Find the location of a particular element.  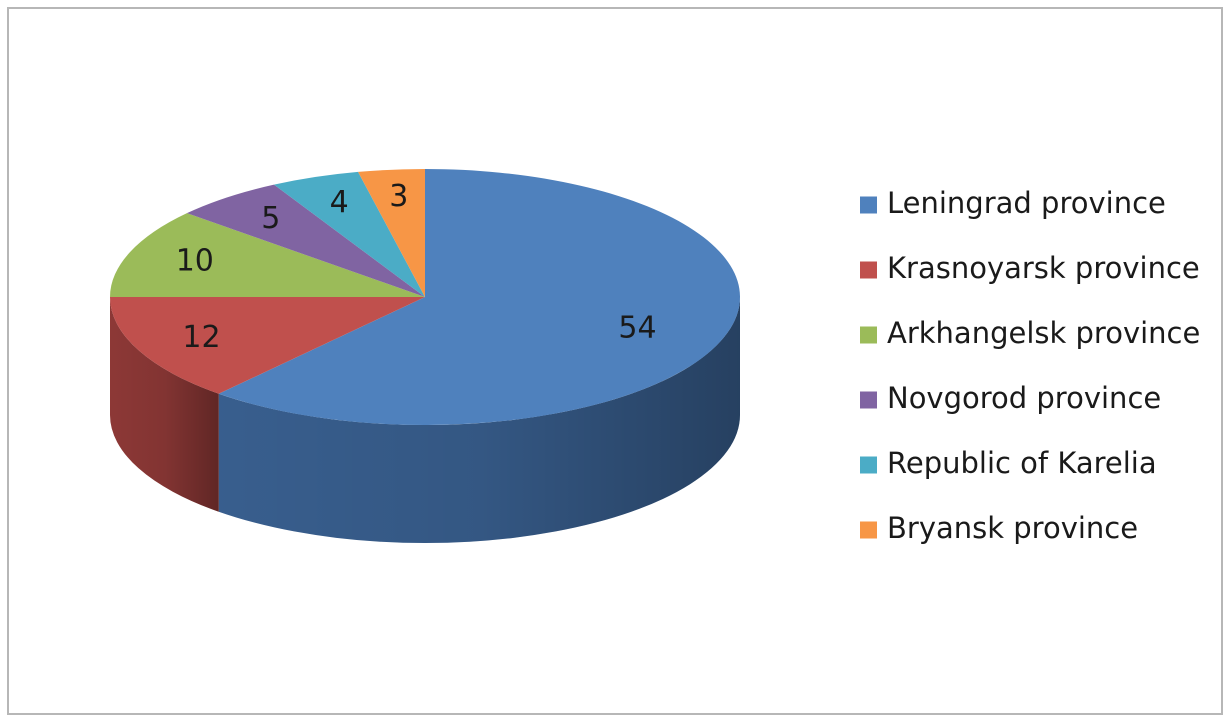

legend-item-leningrad-province: Leningrad province is located at coordinates (1013, 203).